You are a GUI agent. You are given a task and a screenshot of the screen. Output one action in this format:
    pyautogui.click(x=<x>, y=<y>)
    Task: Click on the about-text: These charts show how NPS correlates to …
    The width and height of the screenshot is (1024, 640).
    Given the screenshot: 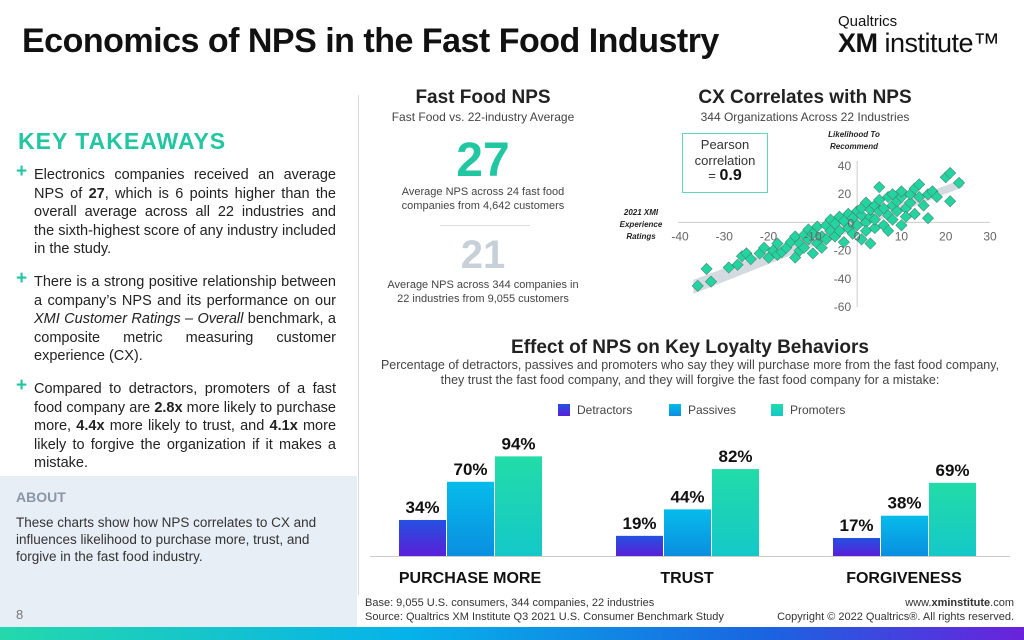 What is the action you would take?
    pyautogui.click(x=166, y=539)
    